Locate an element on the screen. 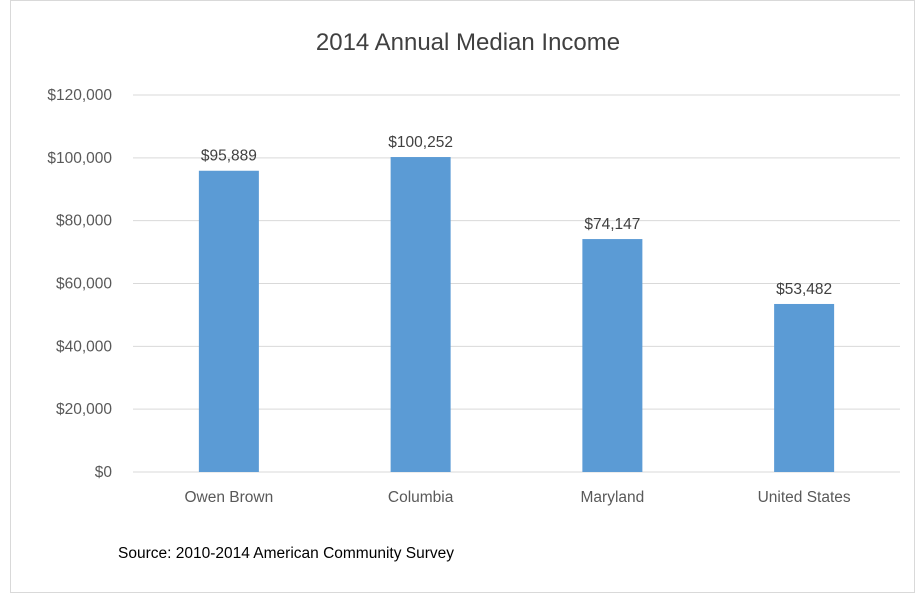 The width and height of the screenshot is (916, 594). y-tick-label: $60,000 is located at coordinates (84, 284).